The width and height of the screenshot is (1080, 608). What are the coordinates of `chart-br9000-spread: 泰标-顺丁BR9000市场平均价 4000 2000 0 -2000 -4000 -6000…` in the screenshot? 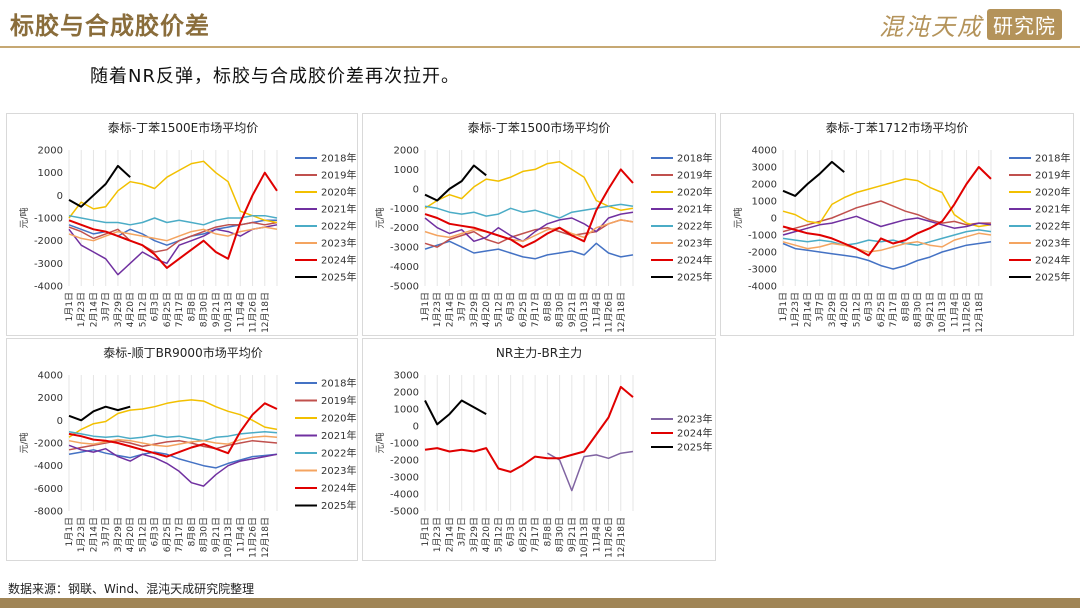 It's located at (187, 451).